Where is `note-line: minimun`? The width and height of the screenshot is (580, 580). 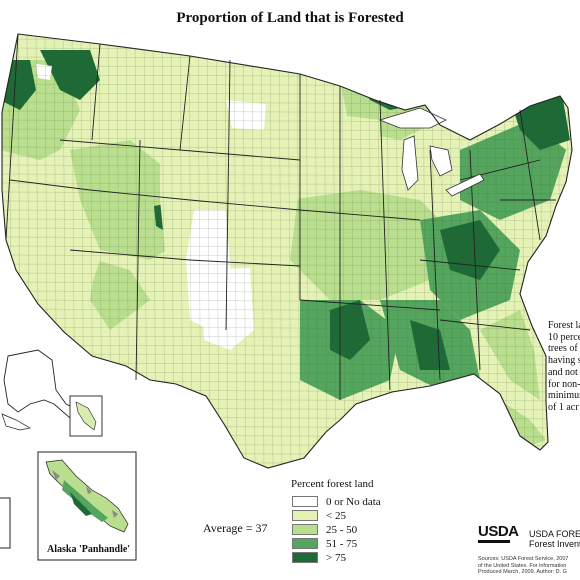
note-line: minimun is located at coordinates (564, 396).